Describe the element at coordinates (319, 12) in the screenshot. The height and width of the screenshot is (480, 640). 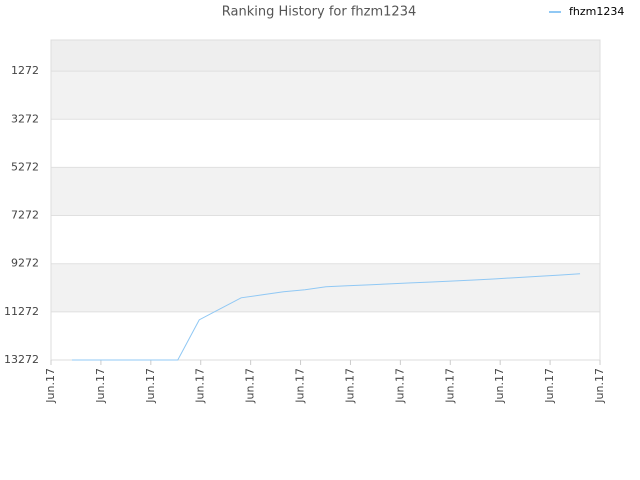
I see `chart-title: Ranking History for fhzm1234` at that location.